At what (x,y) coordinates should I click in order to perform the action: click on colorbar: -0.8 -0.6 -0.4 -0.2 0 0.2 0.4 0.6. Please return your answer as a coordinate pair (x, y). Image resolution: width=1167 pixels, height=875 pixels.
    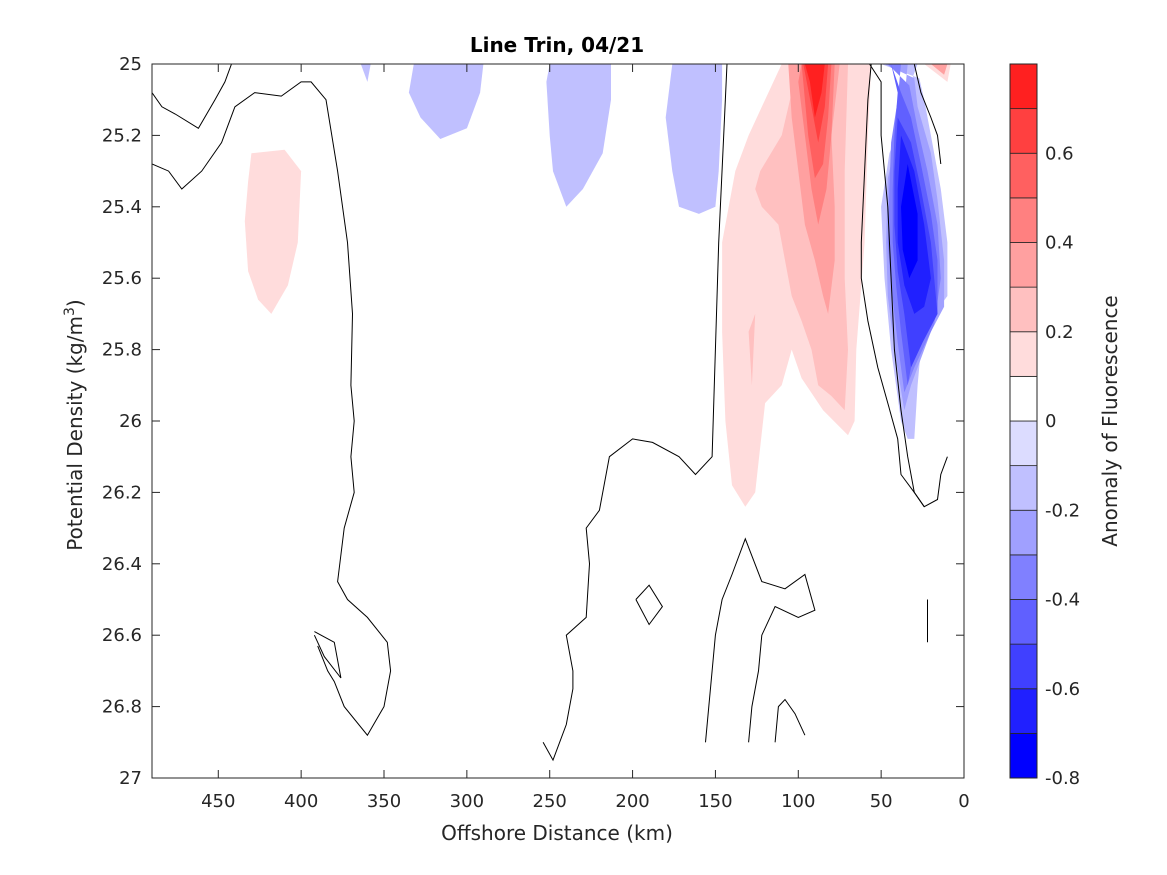
    Looking at the image, I should click on (1044, 426).